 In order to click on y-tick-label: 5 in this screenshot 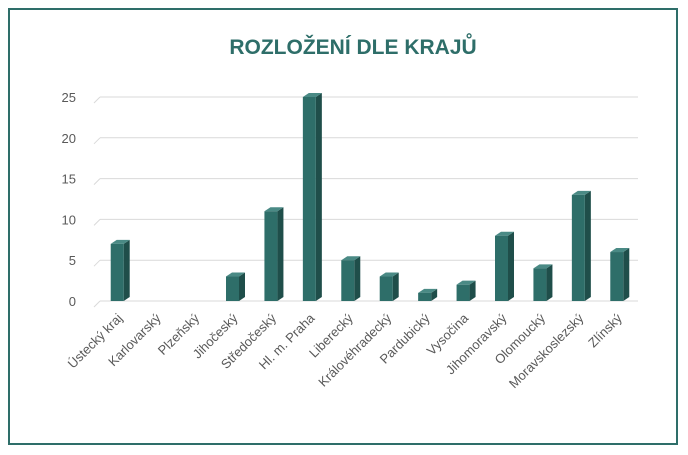, I will do `click(72, 260)`.